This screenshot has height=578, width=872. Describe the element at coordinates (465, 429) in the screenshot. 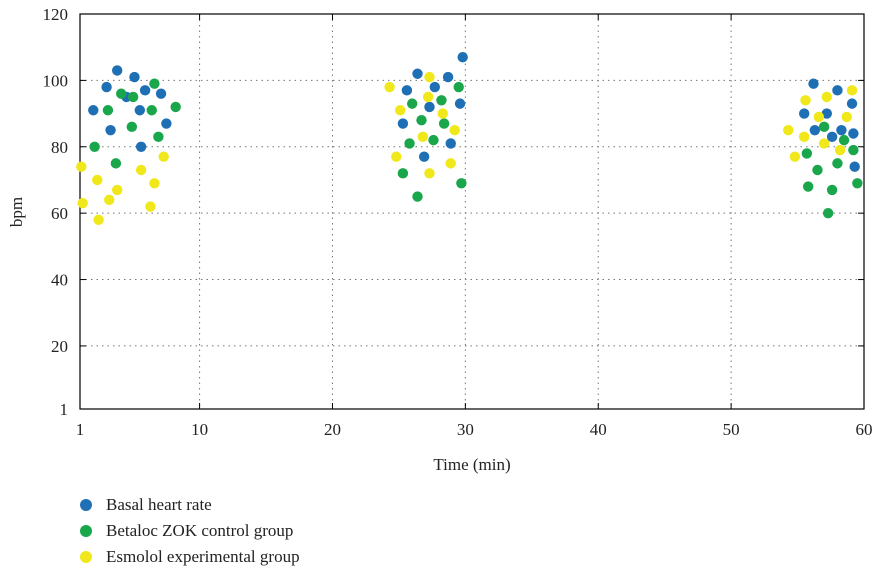

I see `x-tick-label: 30` at that location.